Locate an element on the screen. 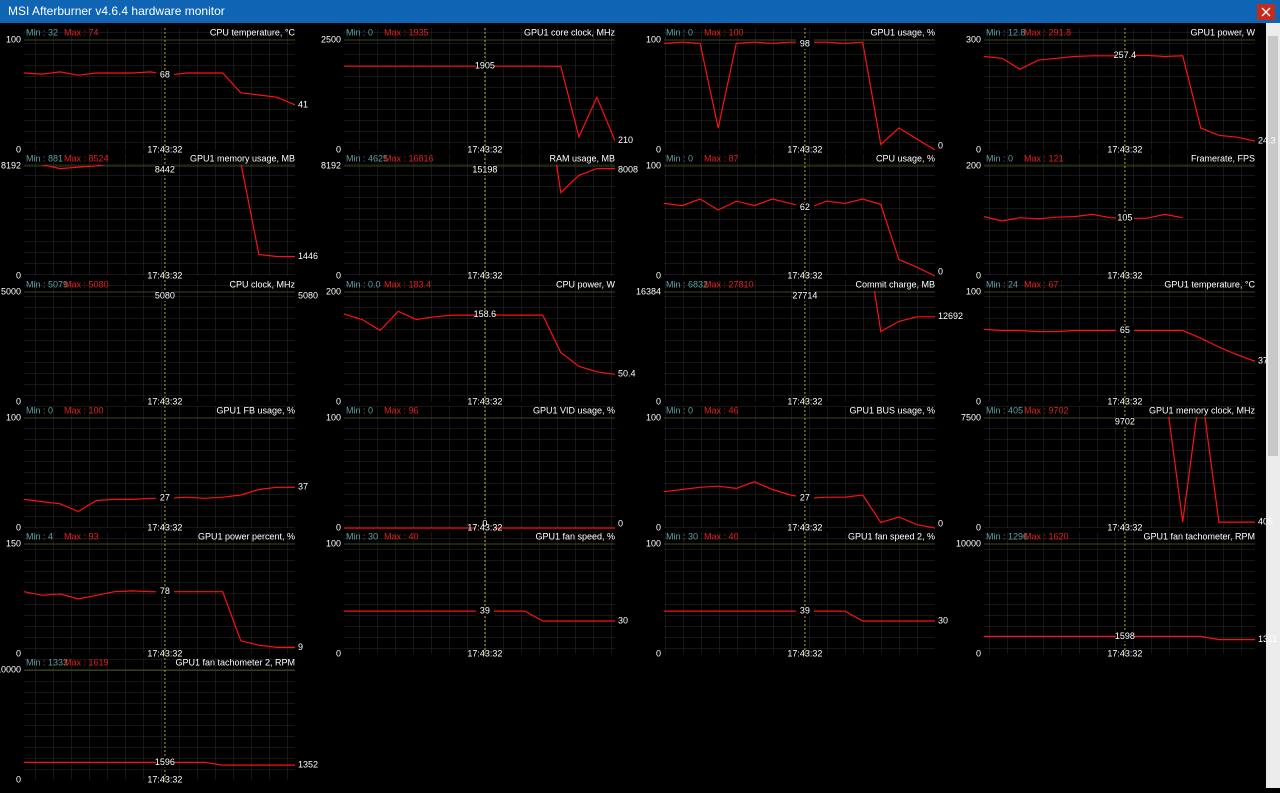 This screenshot has width=1280, height=793. max-label: Max : 183.4 is located at coordinates (407, 284).